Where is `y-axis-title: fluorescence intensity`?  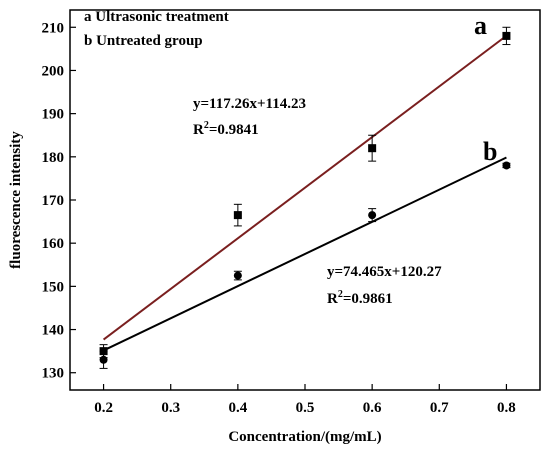
y-axis-title: fluorescence intensity is located at coordinates (16, 200).